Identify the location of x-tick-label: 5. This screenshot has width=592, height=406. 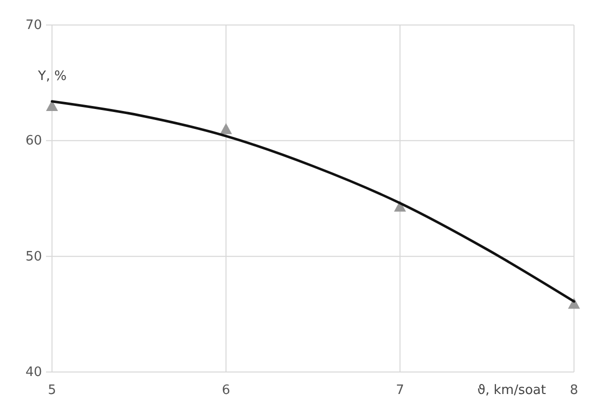
(52, 390).